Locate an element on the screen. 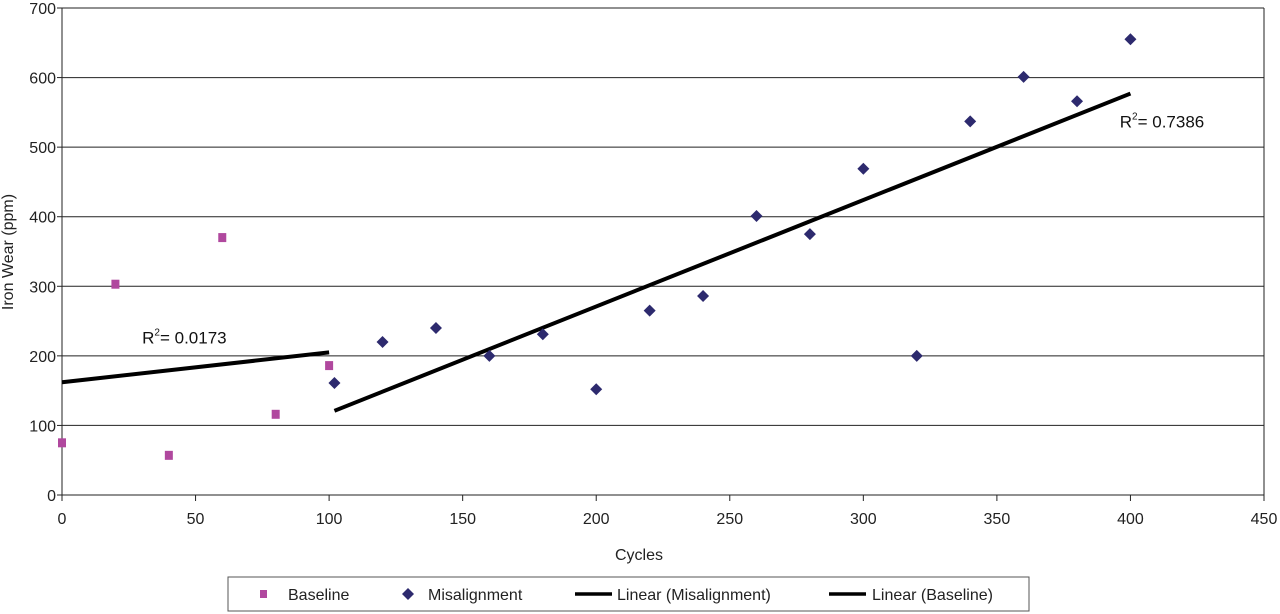 Image resolution: width=1280 pixels, height=614 pixels. legend-misalignment-marker is located at coordinates (408, 594).